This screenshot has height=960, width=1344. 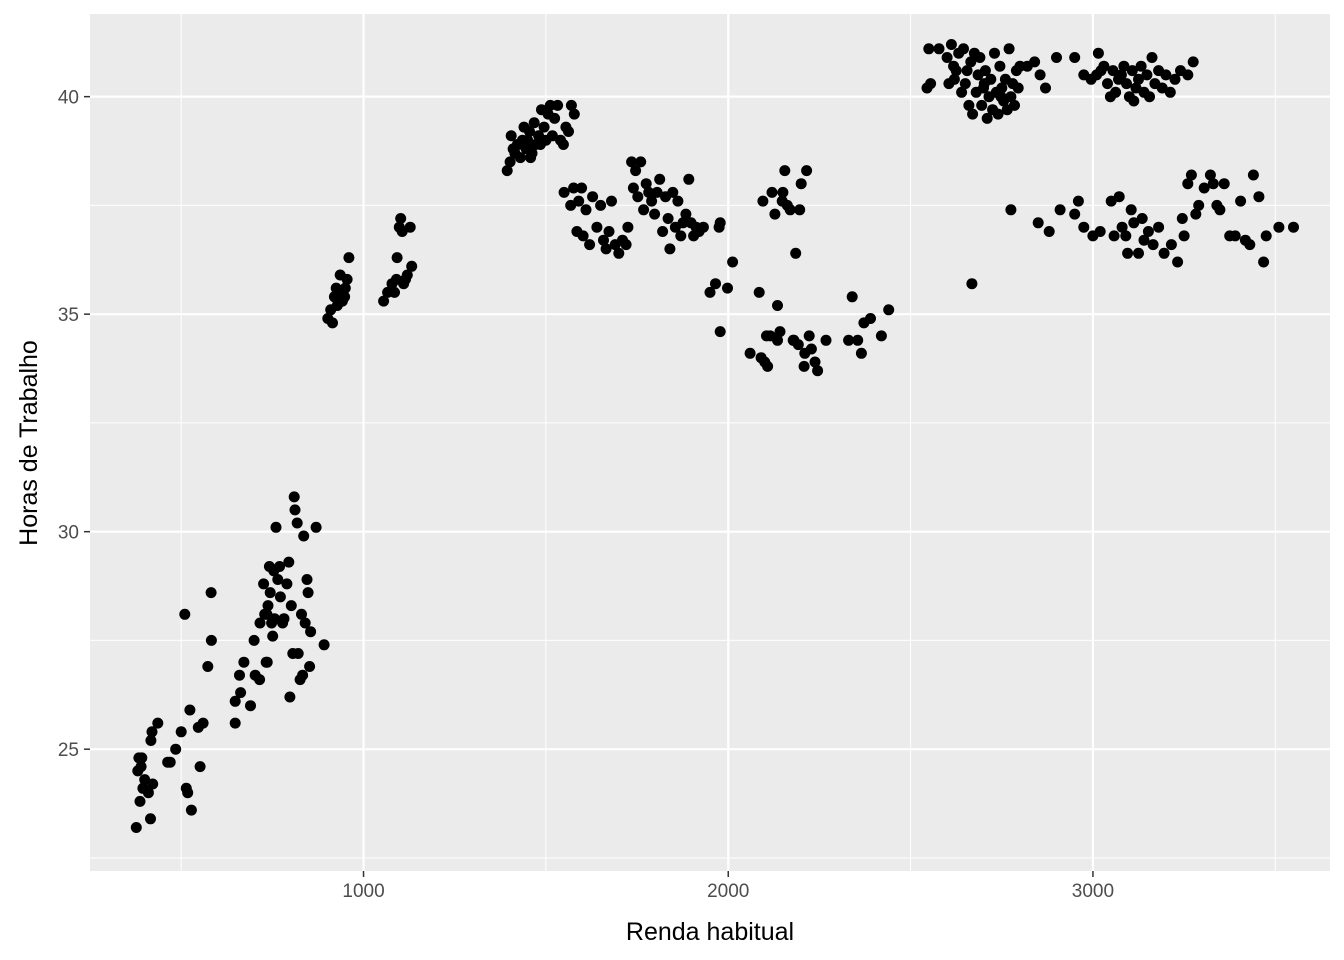 What do you see at coordinates (728, 891) in the screenshot?
I see `x-tick-label: 2000` at bounding box center [728, 891].